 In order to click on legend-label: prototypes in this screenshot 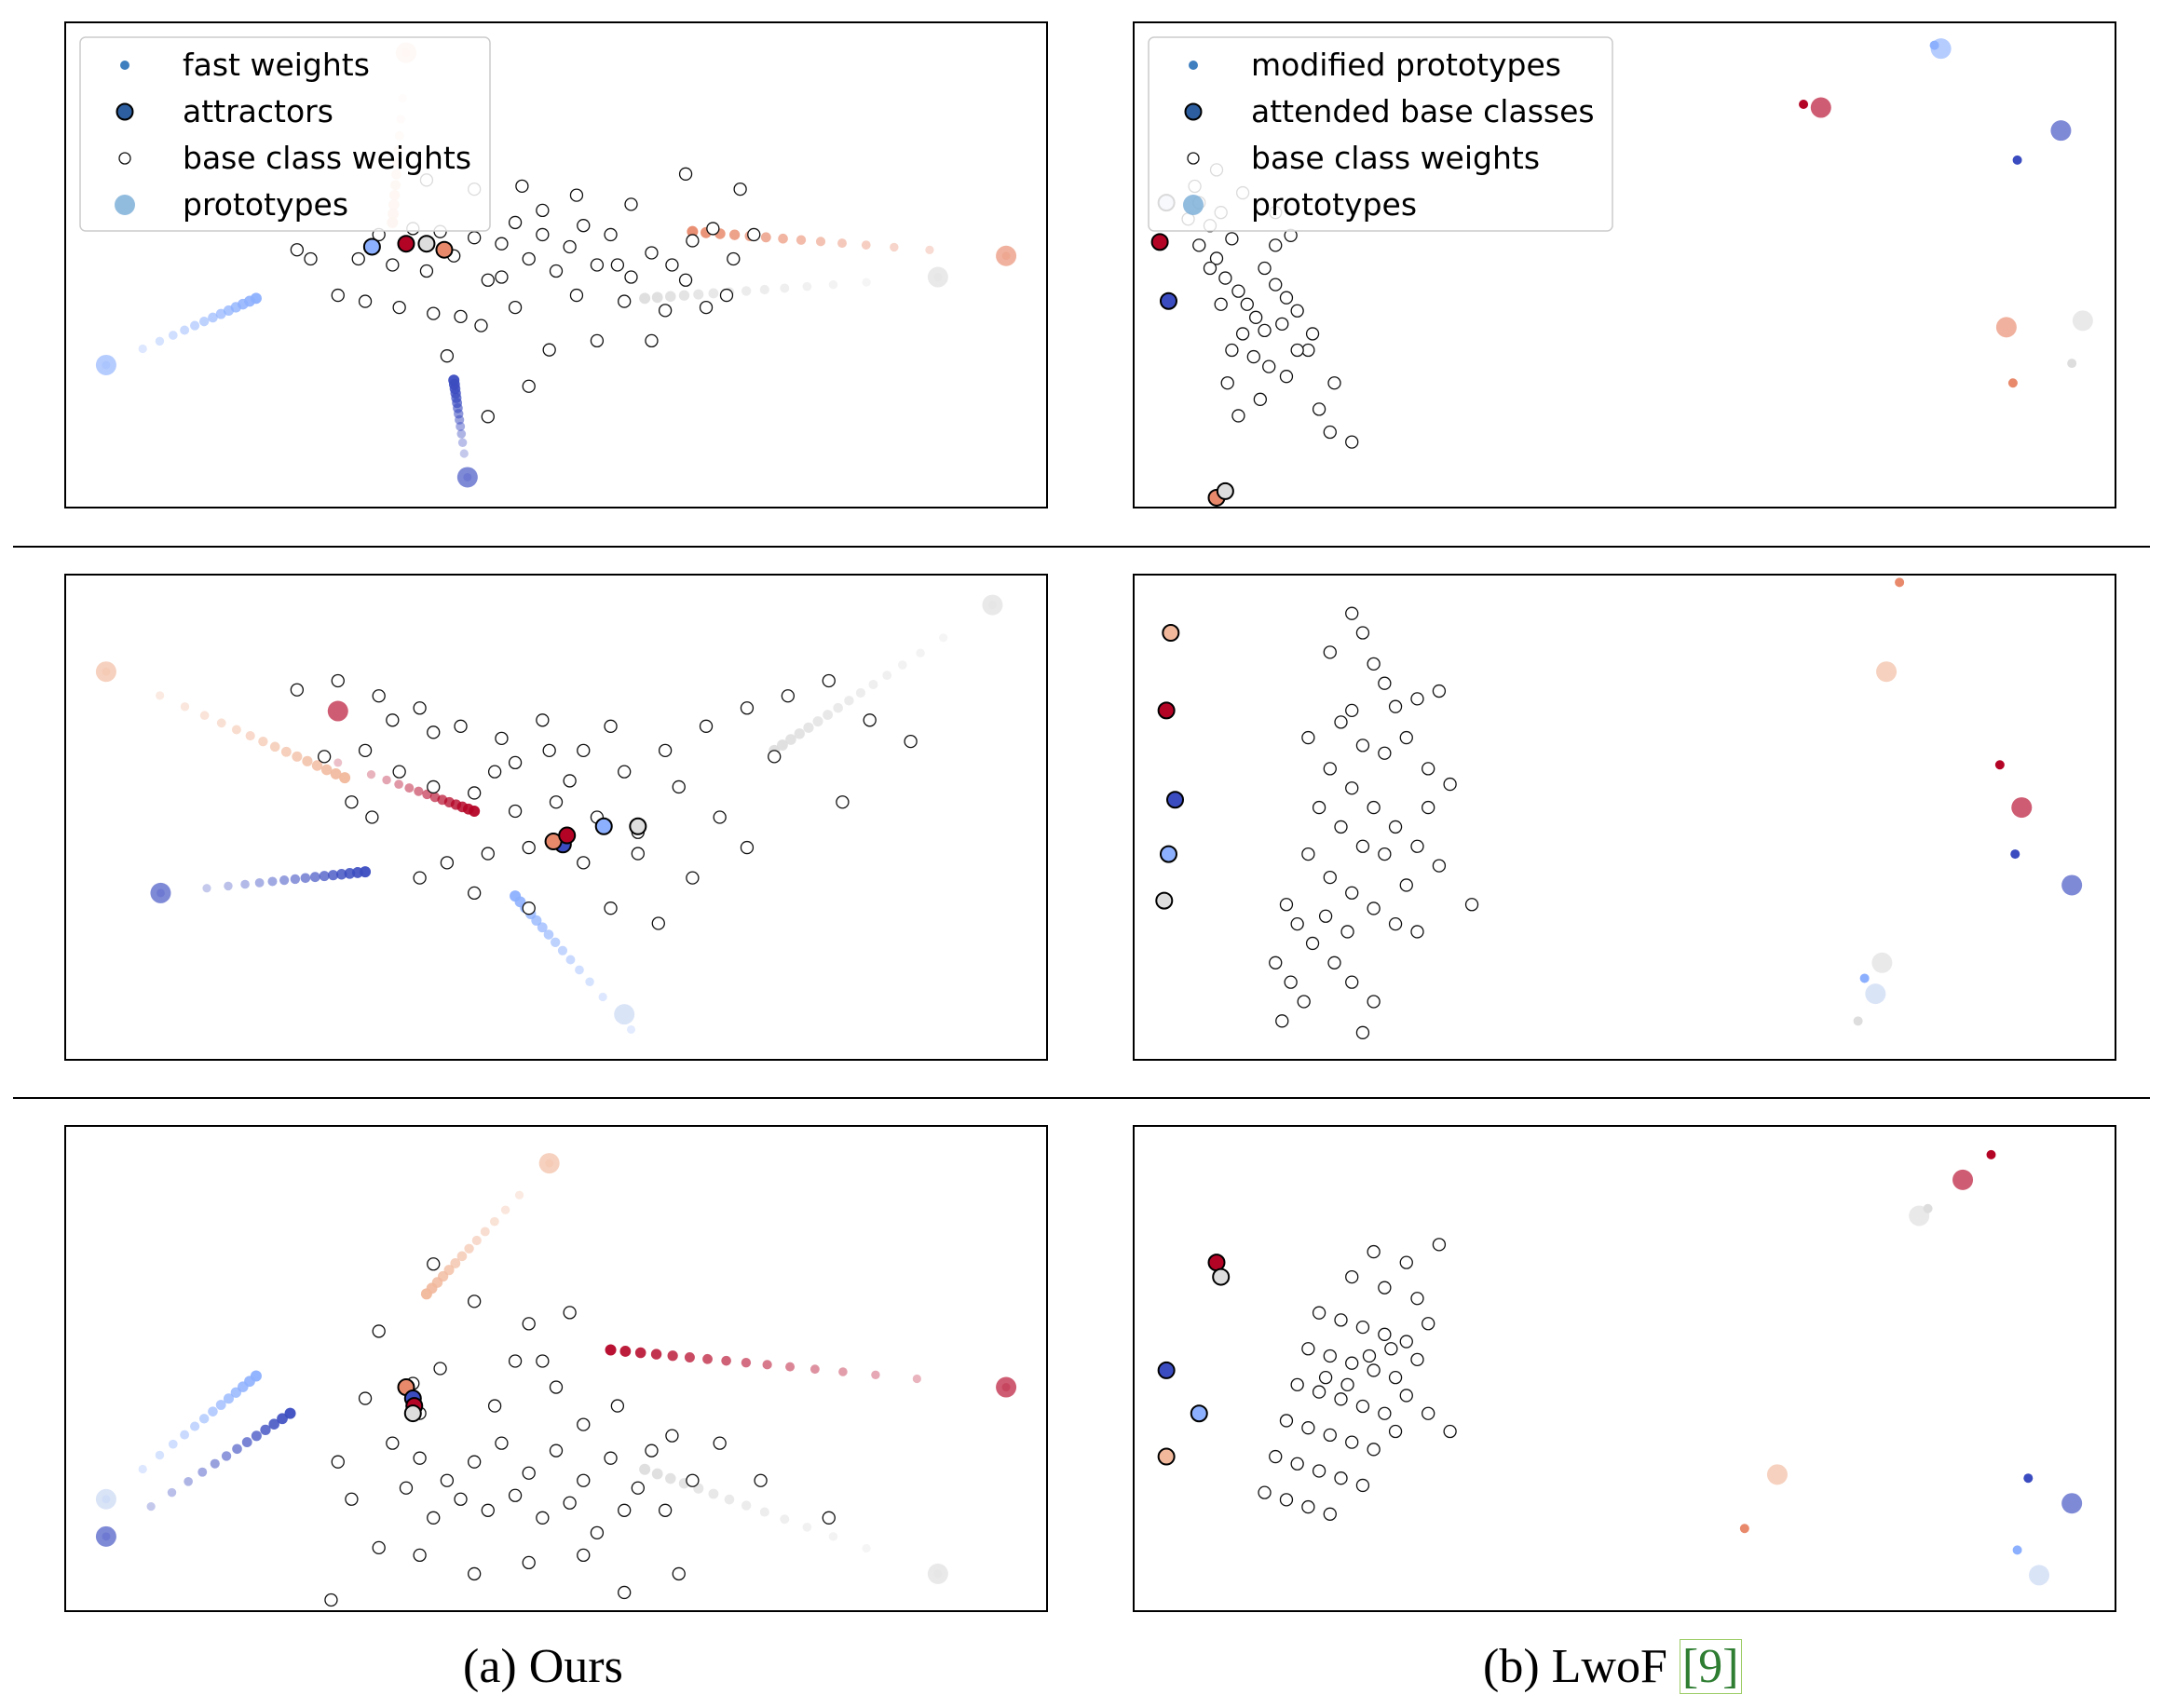, I will do `click(265, 204)`.